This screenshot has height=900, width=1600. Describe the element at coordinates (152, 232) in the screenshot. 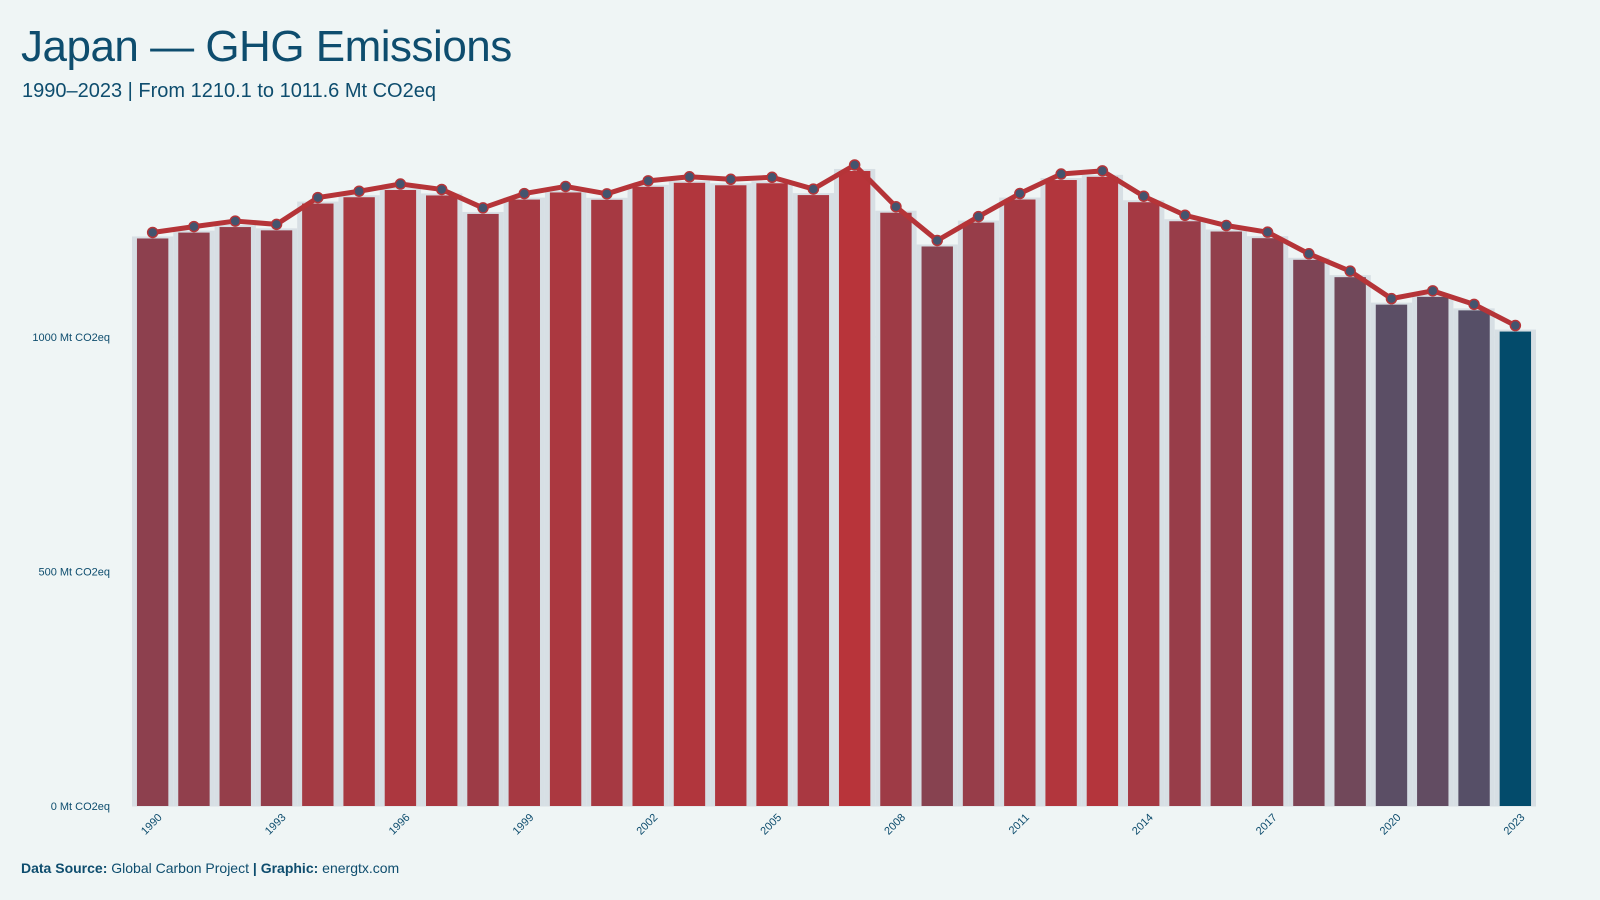

I see `point-1990` at that location.